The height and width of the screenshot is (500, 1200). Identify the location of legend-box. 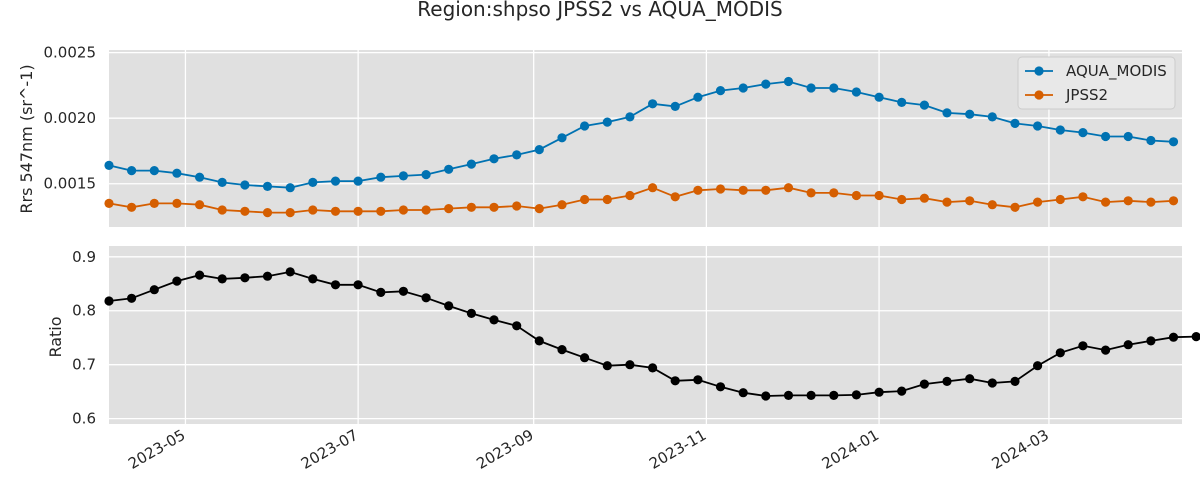
(1096, 83).